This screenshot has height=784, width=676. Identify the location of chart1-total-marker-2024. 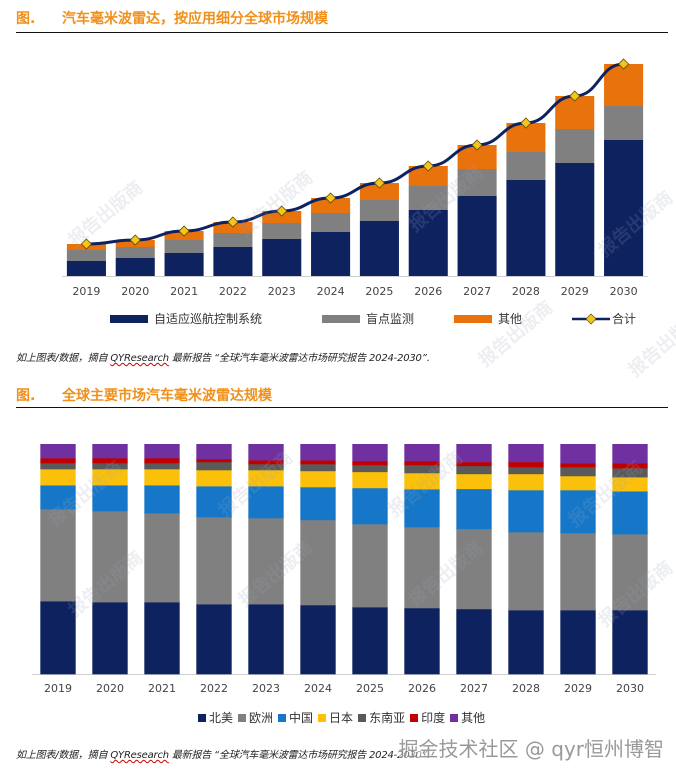
(331, 198).